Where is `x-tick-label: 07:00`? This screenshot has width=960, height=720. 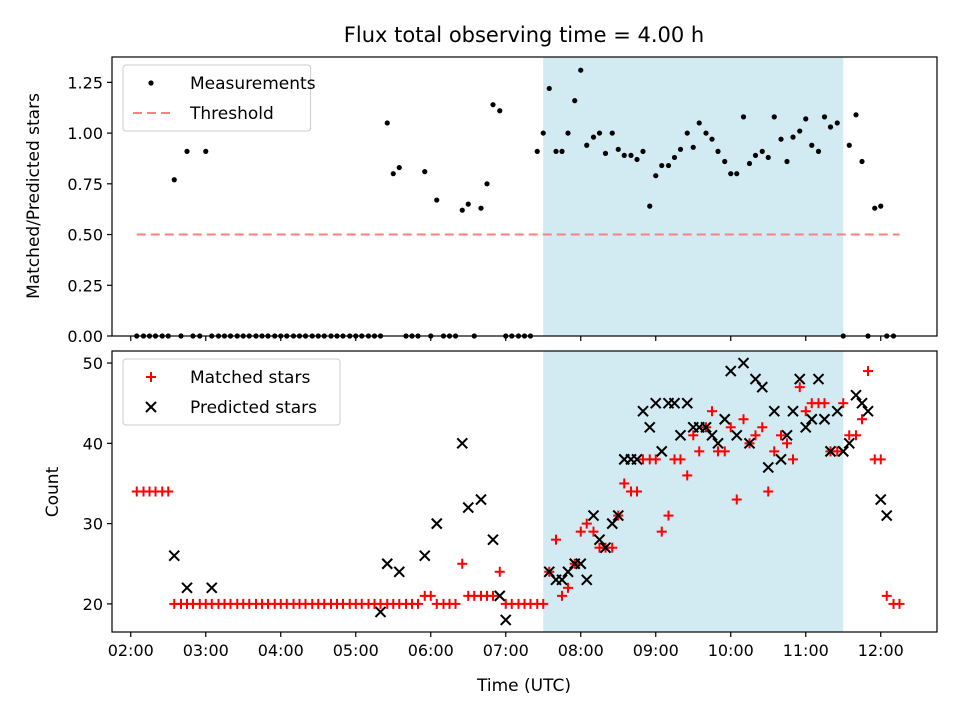
x-tick-label: 07:00 is located at coordinates (506, 650).